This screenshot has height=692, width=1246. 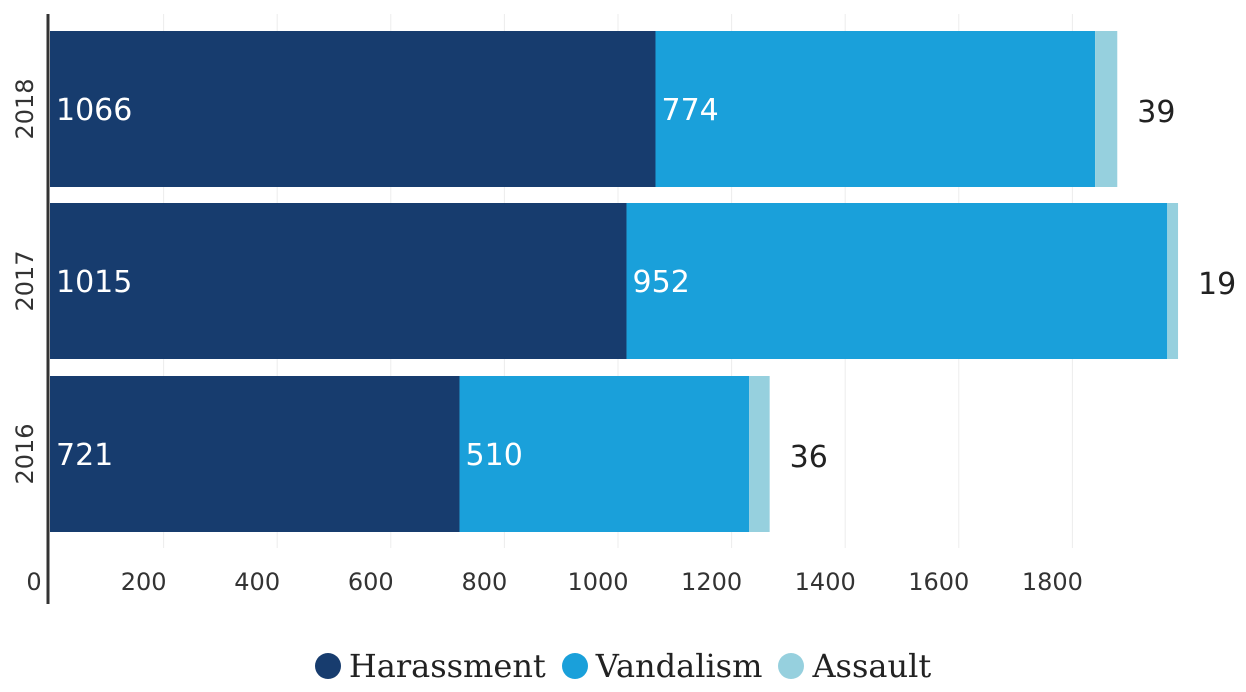 I want to click on category-label-2018: 2018, so click(x=25, y=108).